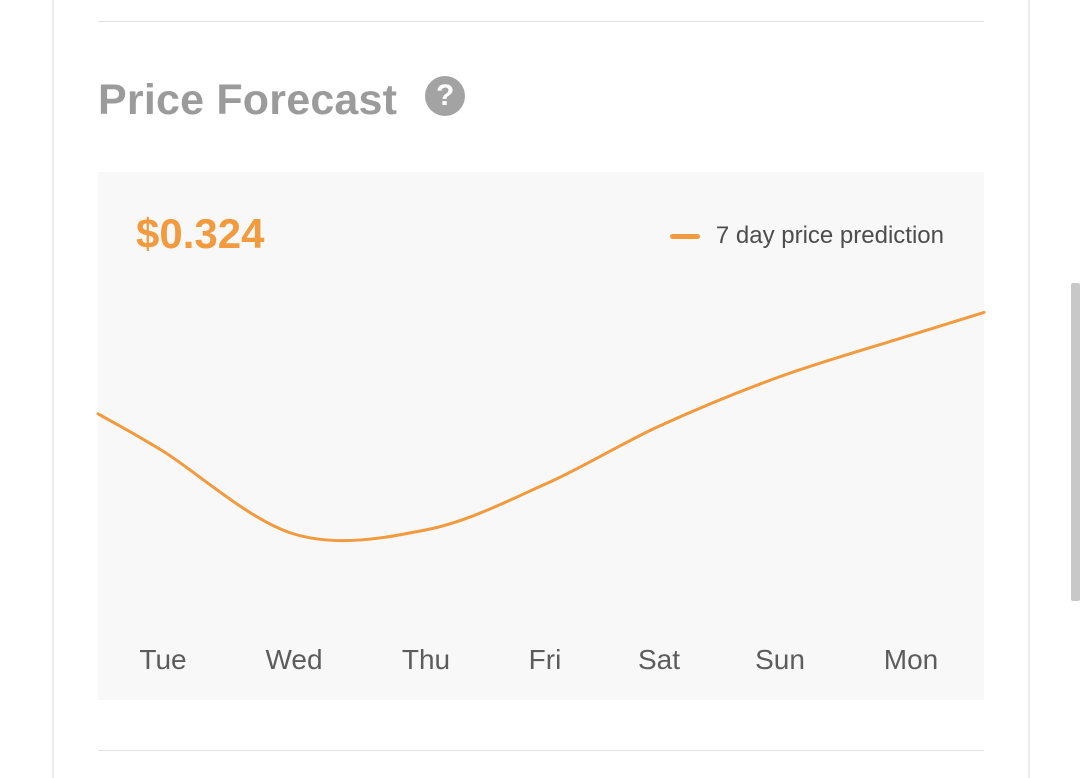  Describe the element at coordinates (162, 659) in the screenshot. I see `x-tick-label-tue: Tue` at that location.